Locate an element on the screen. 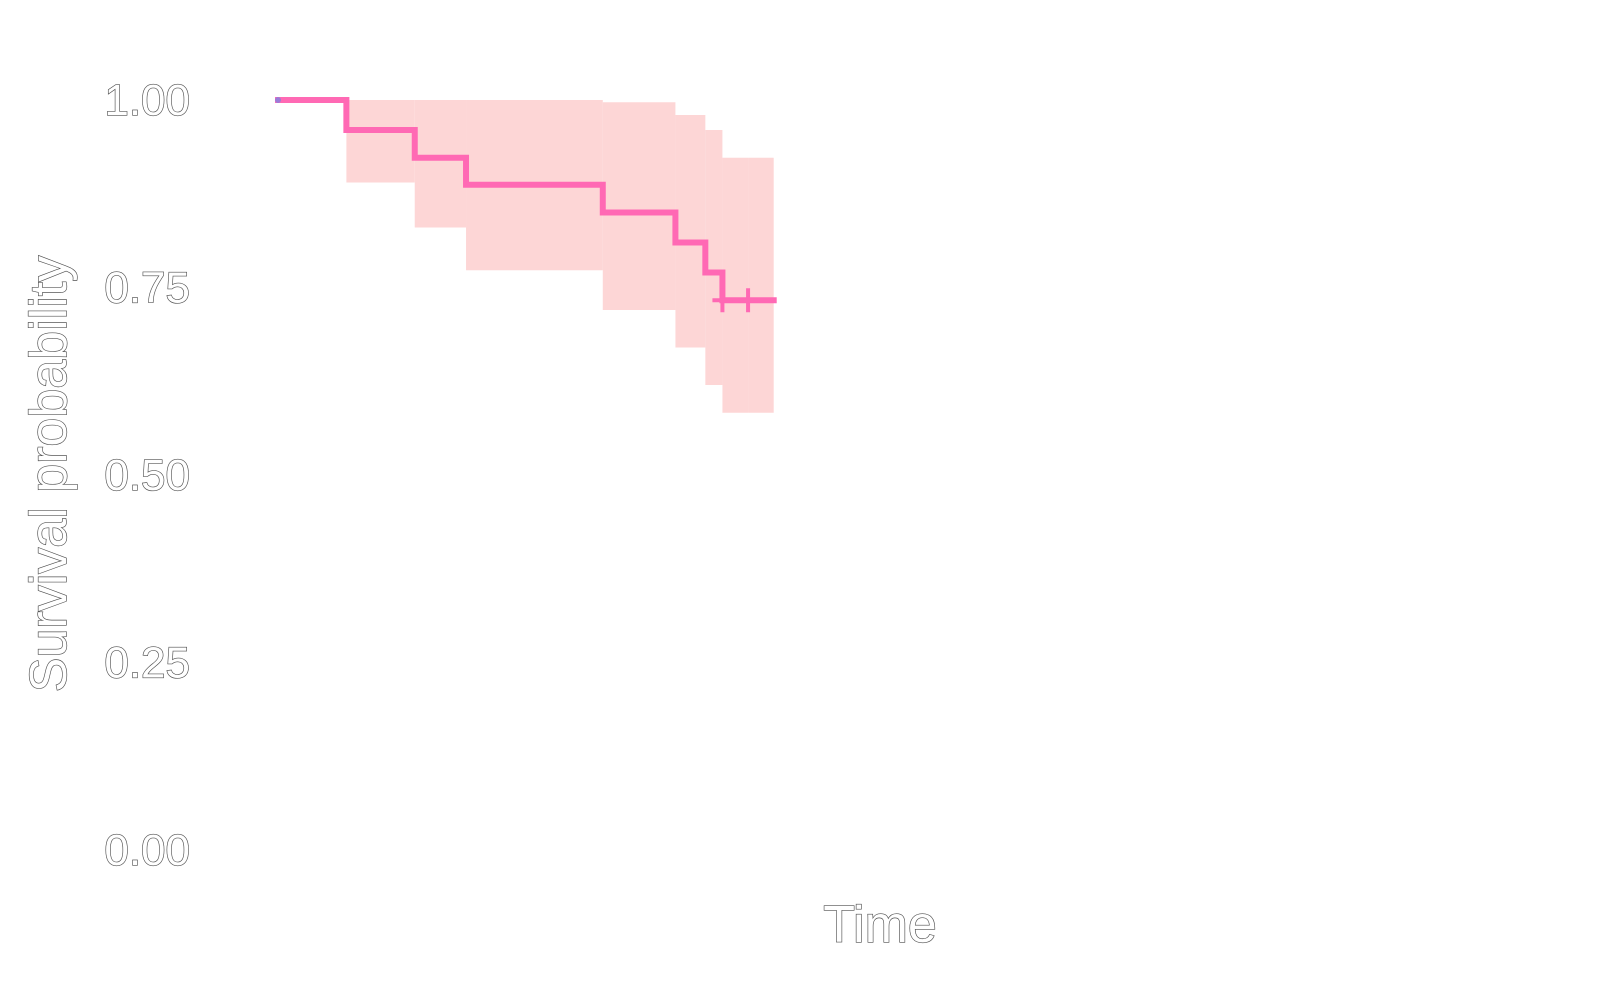 The height and width of the screenshot is (1000, 1600). survival-curve-layer is located at coordinates (526, 200).